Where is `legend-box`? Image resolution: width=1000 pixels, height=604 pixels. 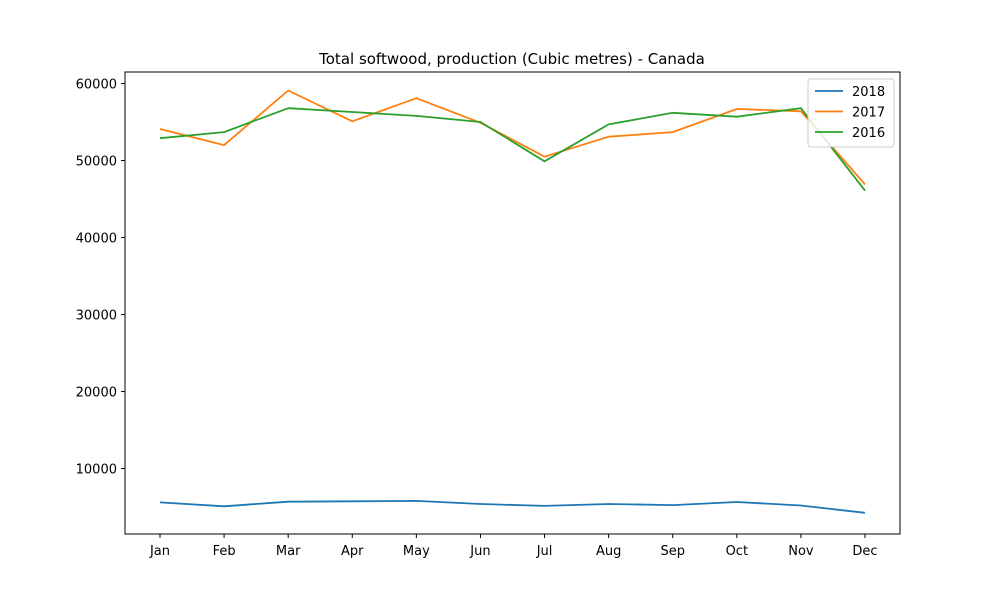 legend-box is located at coordinates (851, 113).